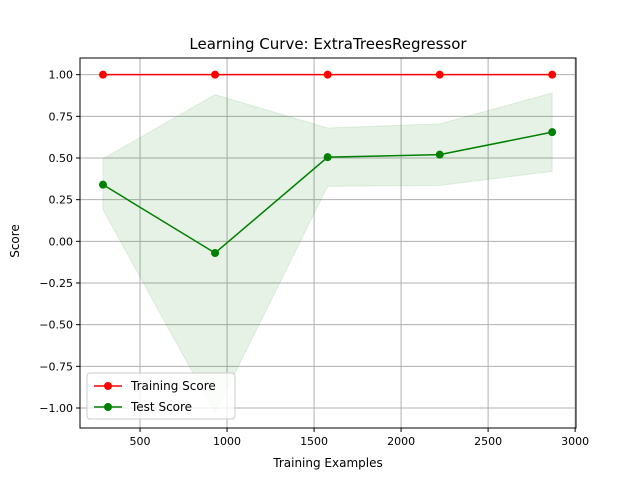 This screenshot has width=640, height=480. I want to click on y-tick-label: 1.00, so click(61, 75).